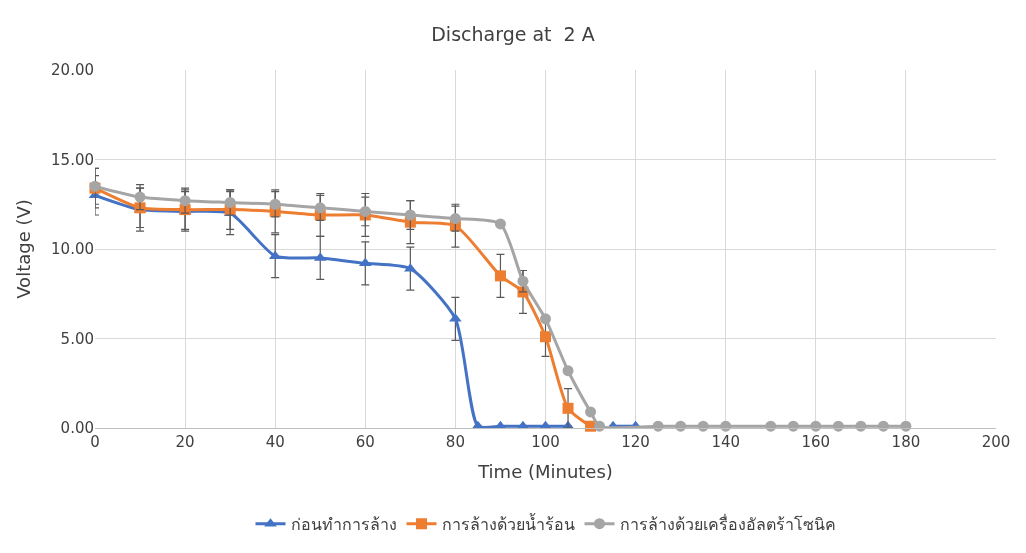 The height and width of the screenshot is (553, 1026). Describe the element at coordinates (508, 523) in the screenshot. I see `legend-label: การล้างด้วยน้ำร้อน` at that location.